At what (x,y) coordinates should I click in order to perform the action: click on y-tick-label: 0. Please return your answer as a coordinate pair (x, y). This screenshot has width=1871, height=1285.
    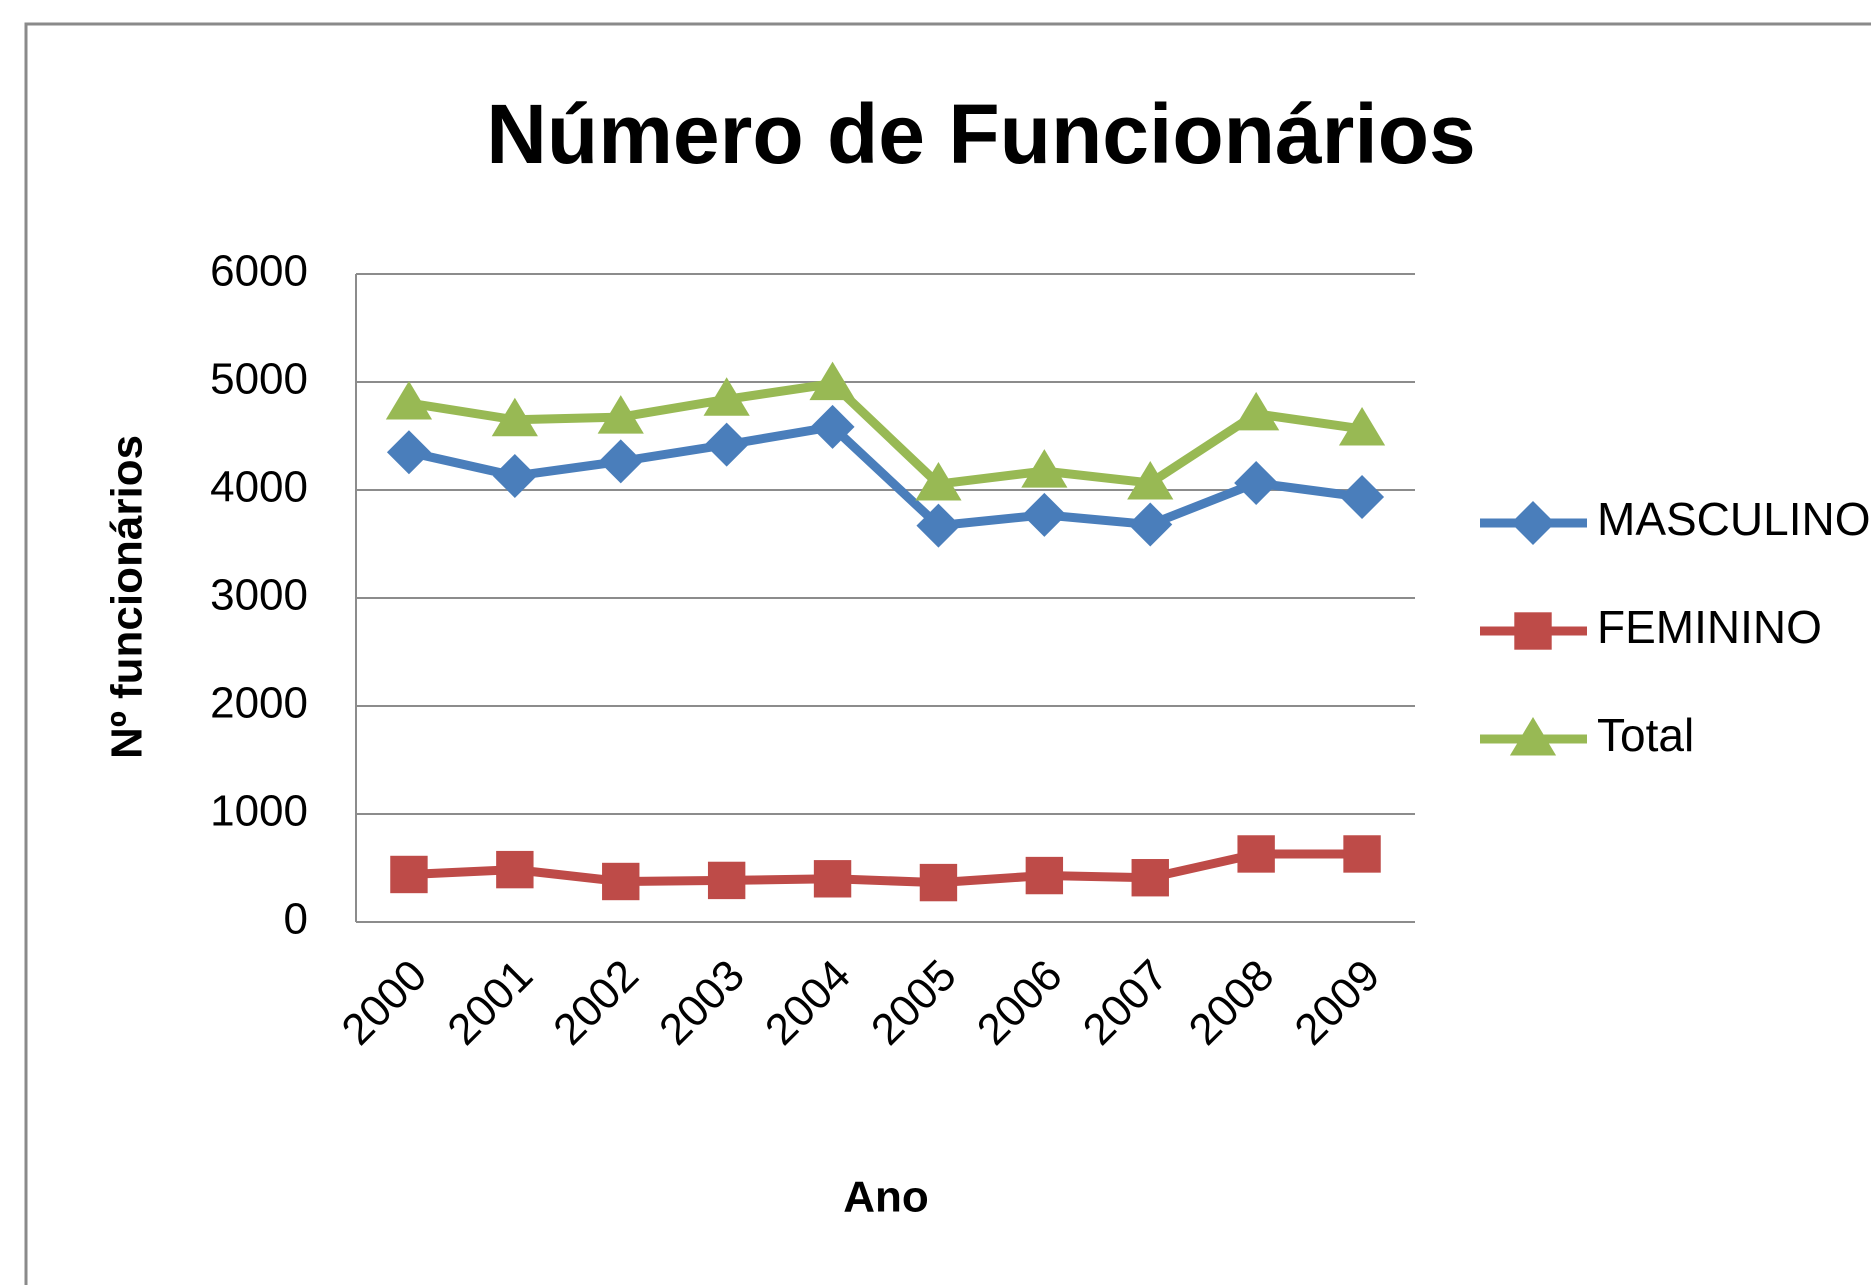
    Looking at the image, I should click on (296, 919).